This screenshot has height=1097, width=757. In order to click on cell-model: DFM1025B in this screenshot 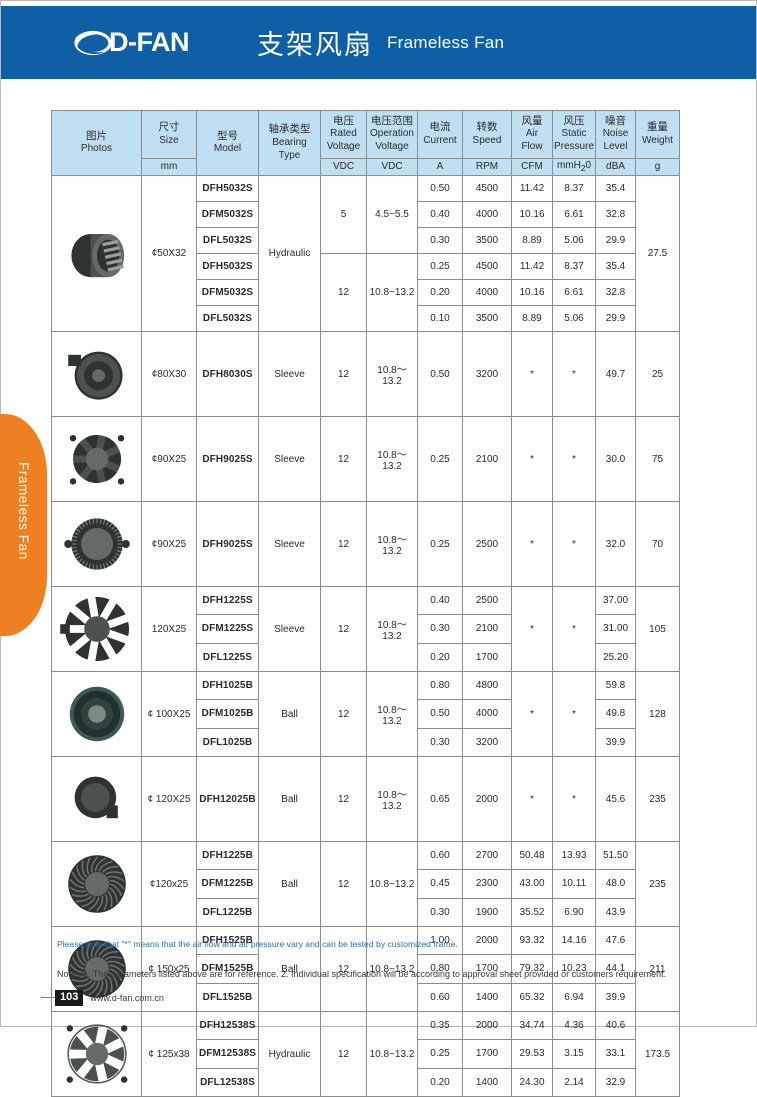, I will do `click(227, 714)`.